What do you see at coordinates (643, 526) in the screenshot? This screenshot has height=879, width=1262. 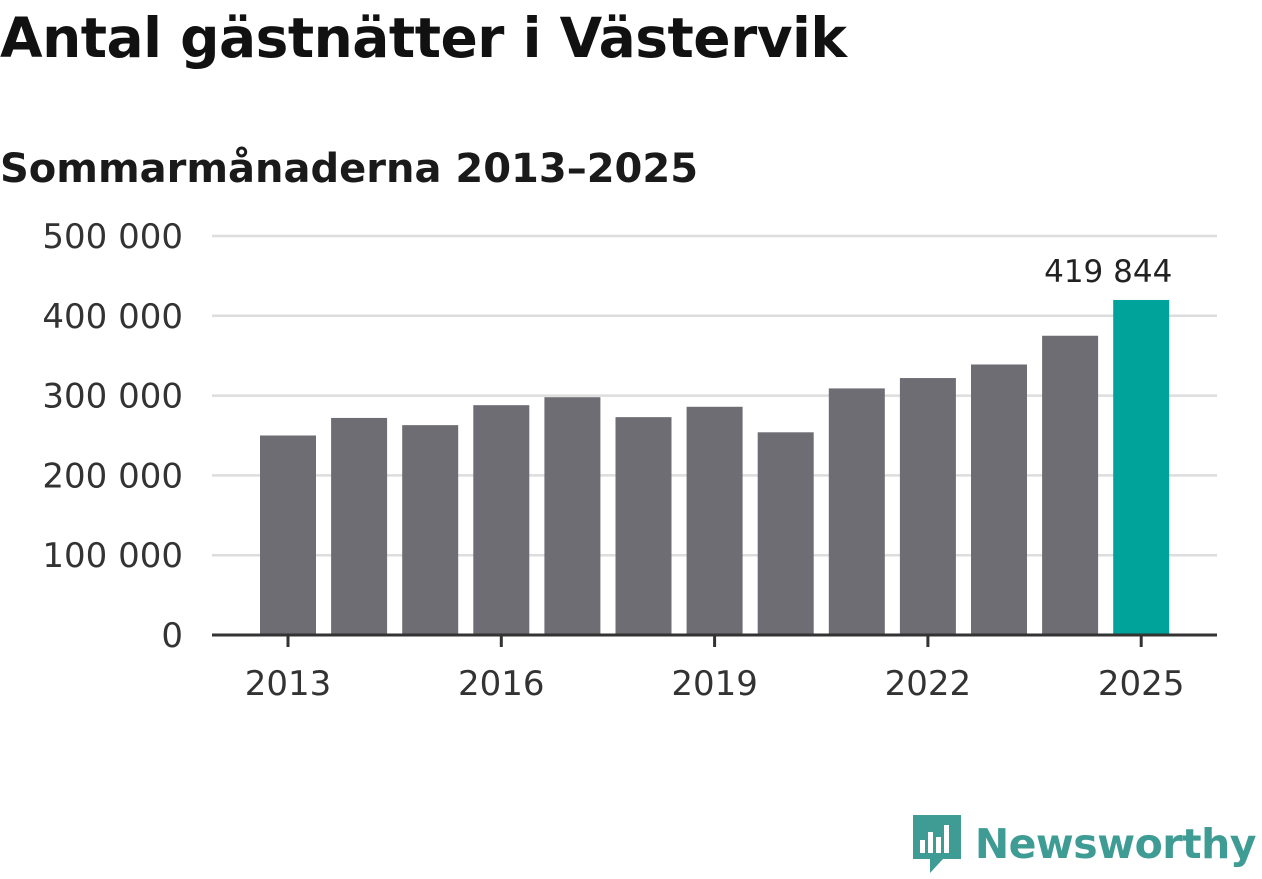 I see `bar-2018` at bounding box center [643, 526].